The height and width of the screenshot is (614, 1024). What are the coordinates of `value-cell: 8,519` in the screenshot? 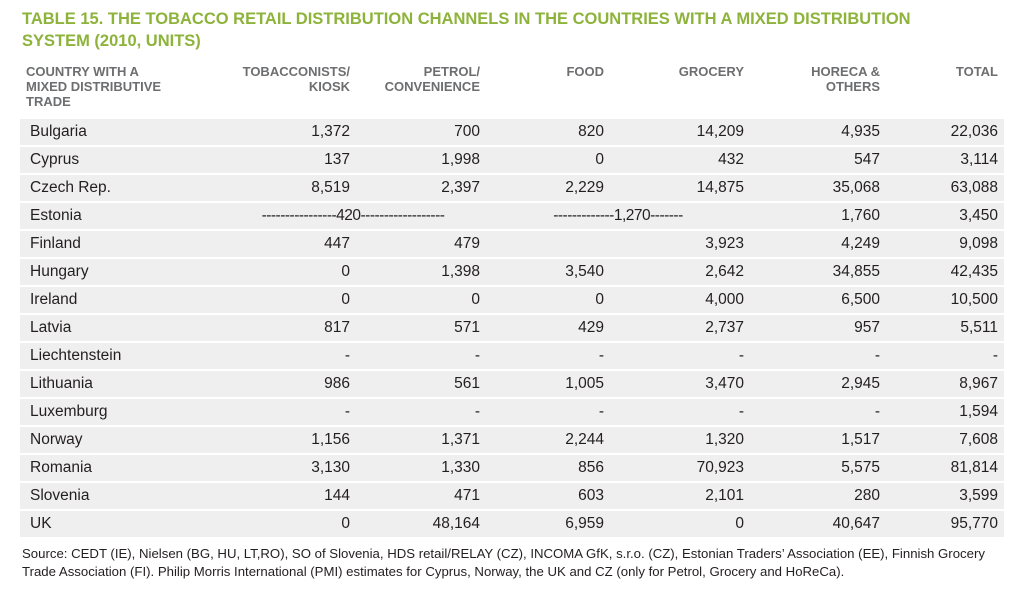 It's located at (288, 187).